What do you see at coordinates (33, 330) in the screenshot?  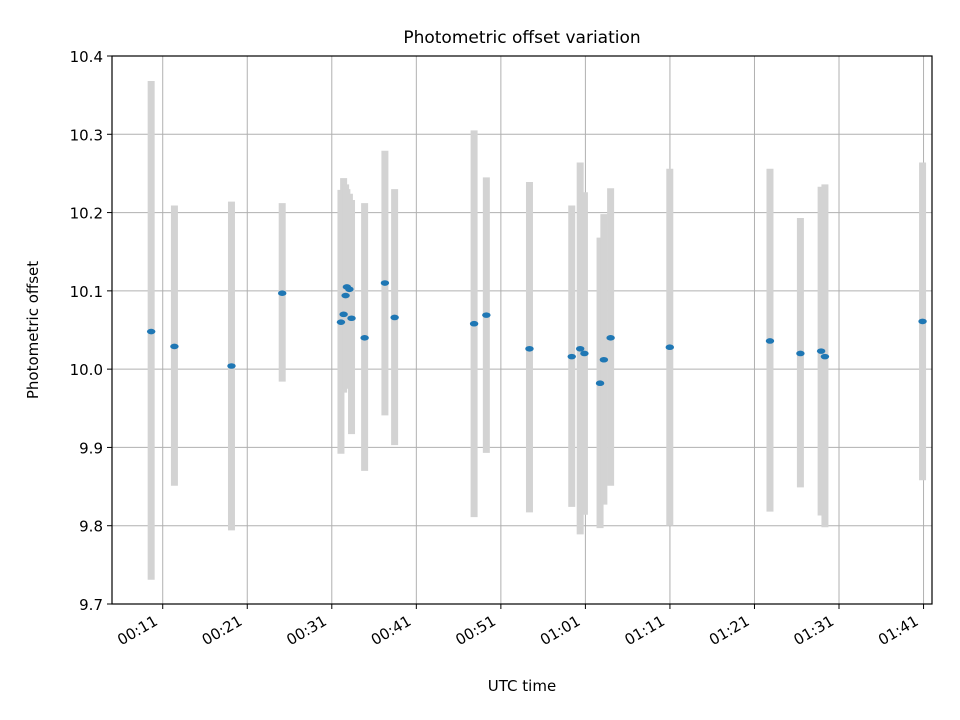 I see `y-axis-label: Photometric offset` at bounding box center [33, 330].